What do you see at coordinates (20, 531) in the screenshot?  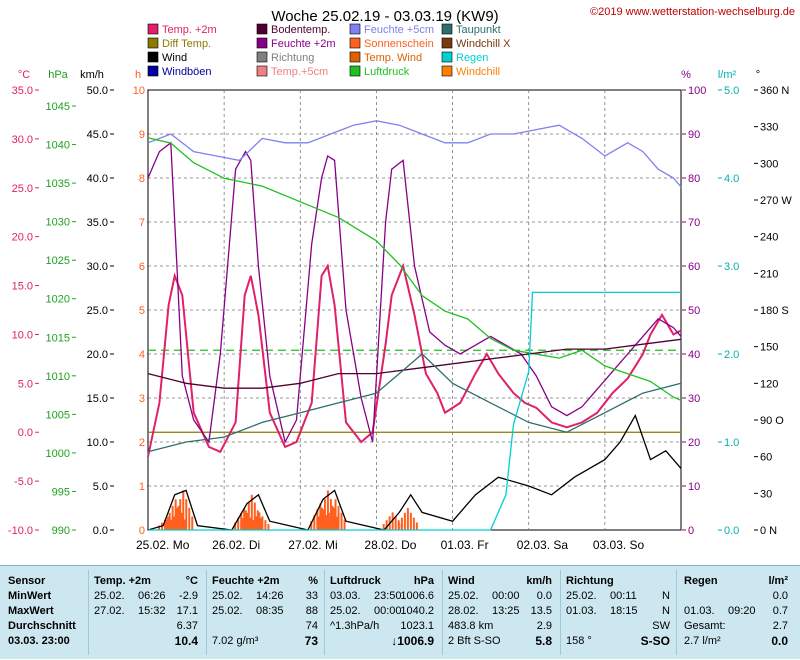 I see `axis-tick-label: -10.0` at bounding box center [20, 531].